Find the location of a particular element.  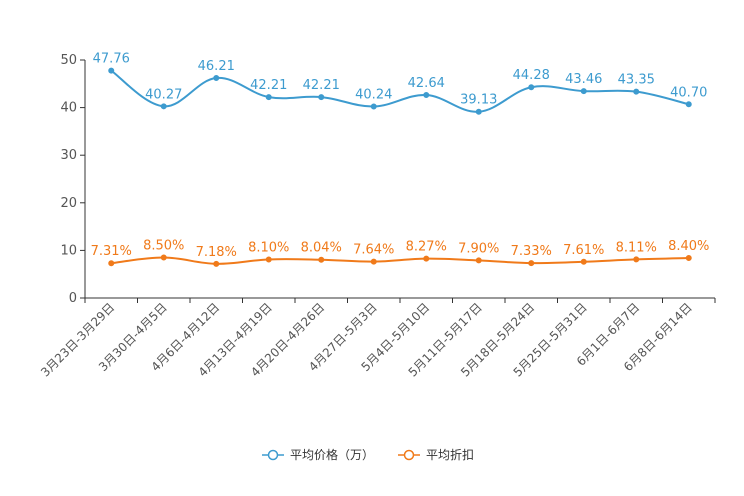

chart-legend: 平均价格（万） 平均折扣 is located at coordinates (368, 454).